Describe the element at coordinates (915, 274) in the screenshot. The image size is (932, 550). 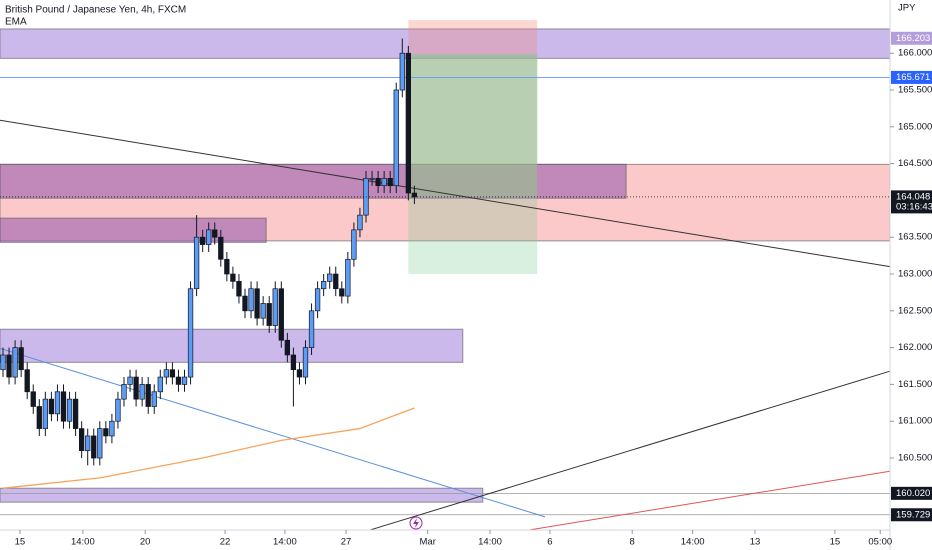
I see `y-tick-label: 163.000` at that location.